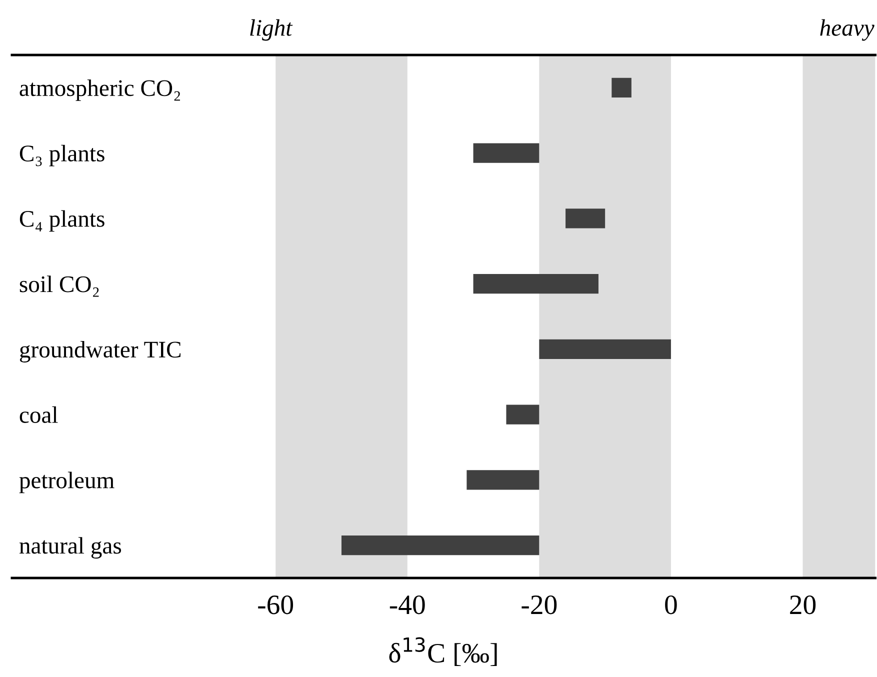 Image resolution: width=877 pixels, height=677 pixels. I want to click on text: heavy, so click(847, 30).